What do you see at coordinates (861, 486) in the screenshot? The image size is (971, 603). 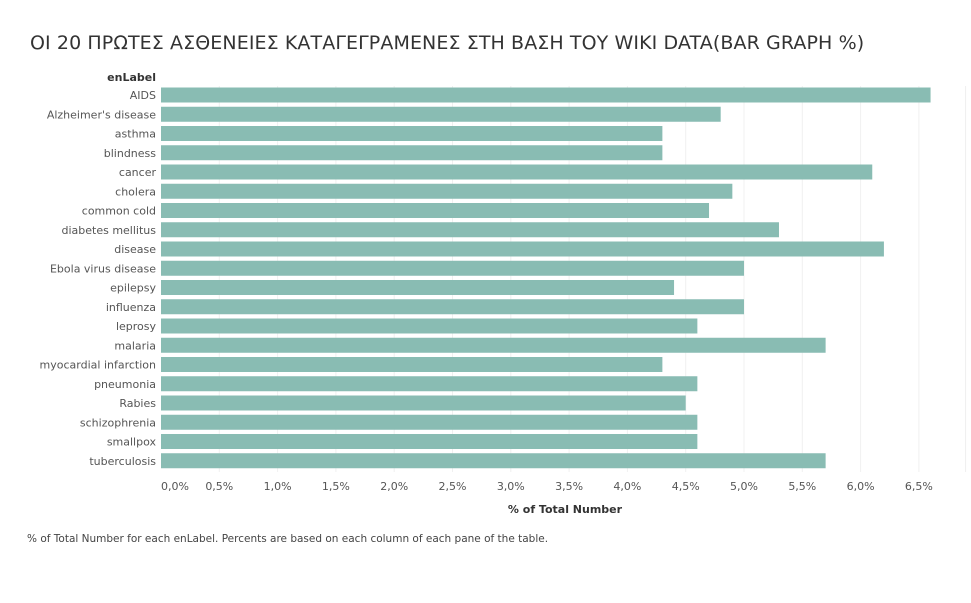 I see `x-tick-label: 6,0%` at bounding box center [861, 486].